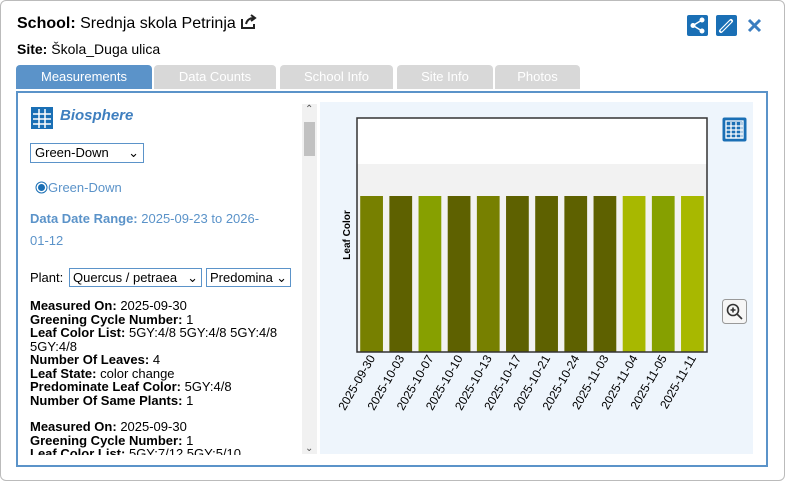 This screenshot has height=481, width=785. Describe the element at coordinates (47, 277) in the screenshot. I see `plant-label: Plant:` at that location.